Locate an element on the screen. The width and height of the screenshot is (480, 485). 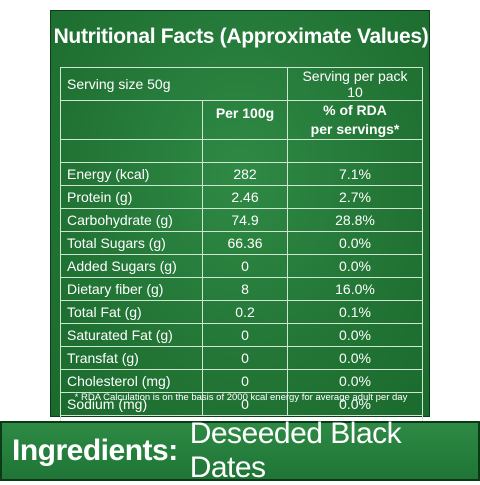
nutrient-per-100g: 0.2 is located at coordinates (245, 312).